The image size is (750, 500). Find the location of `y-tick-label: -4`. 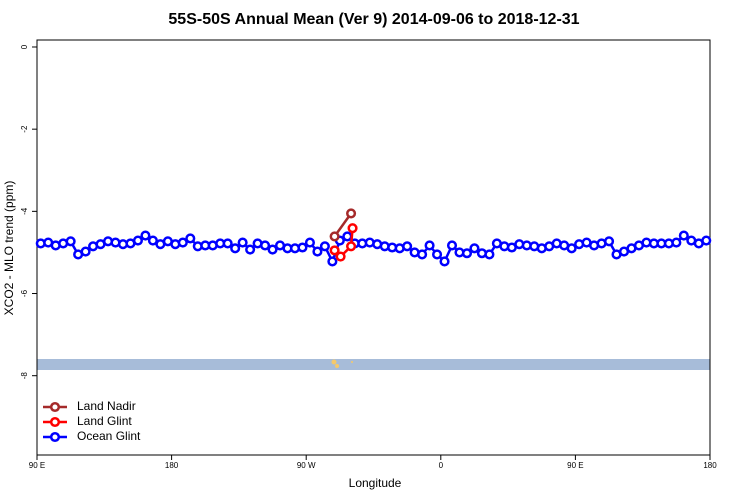

y-tick-label: -4 is located at coordinates (24, 211).